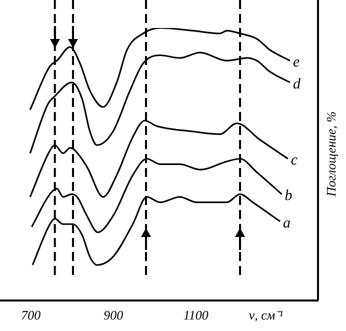  What do you see at coordinates (296, 84) in the screenshot?
I see `series-label: d` at bounding box center [296, 84].